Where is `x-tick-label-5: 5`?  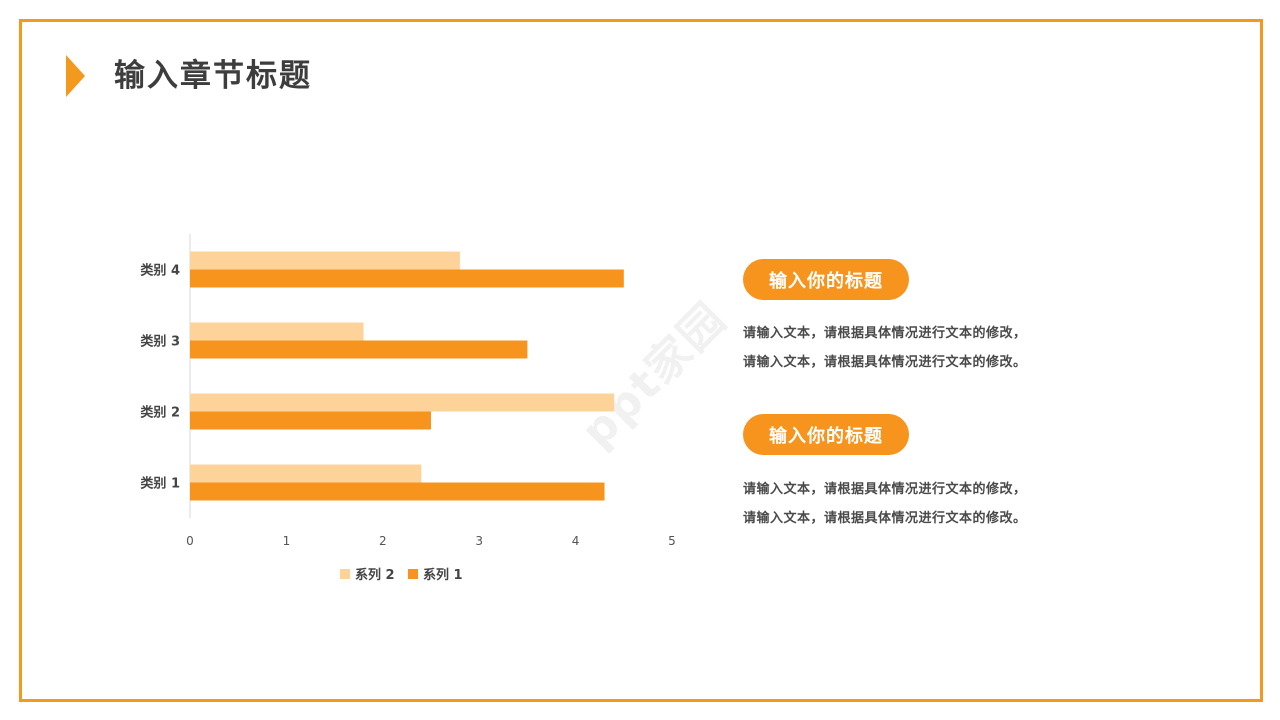
x-tick-label-5: 5 is located at coordinates (672, 541).